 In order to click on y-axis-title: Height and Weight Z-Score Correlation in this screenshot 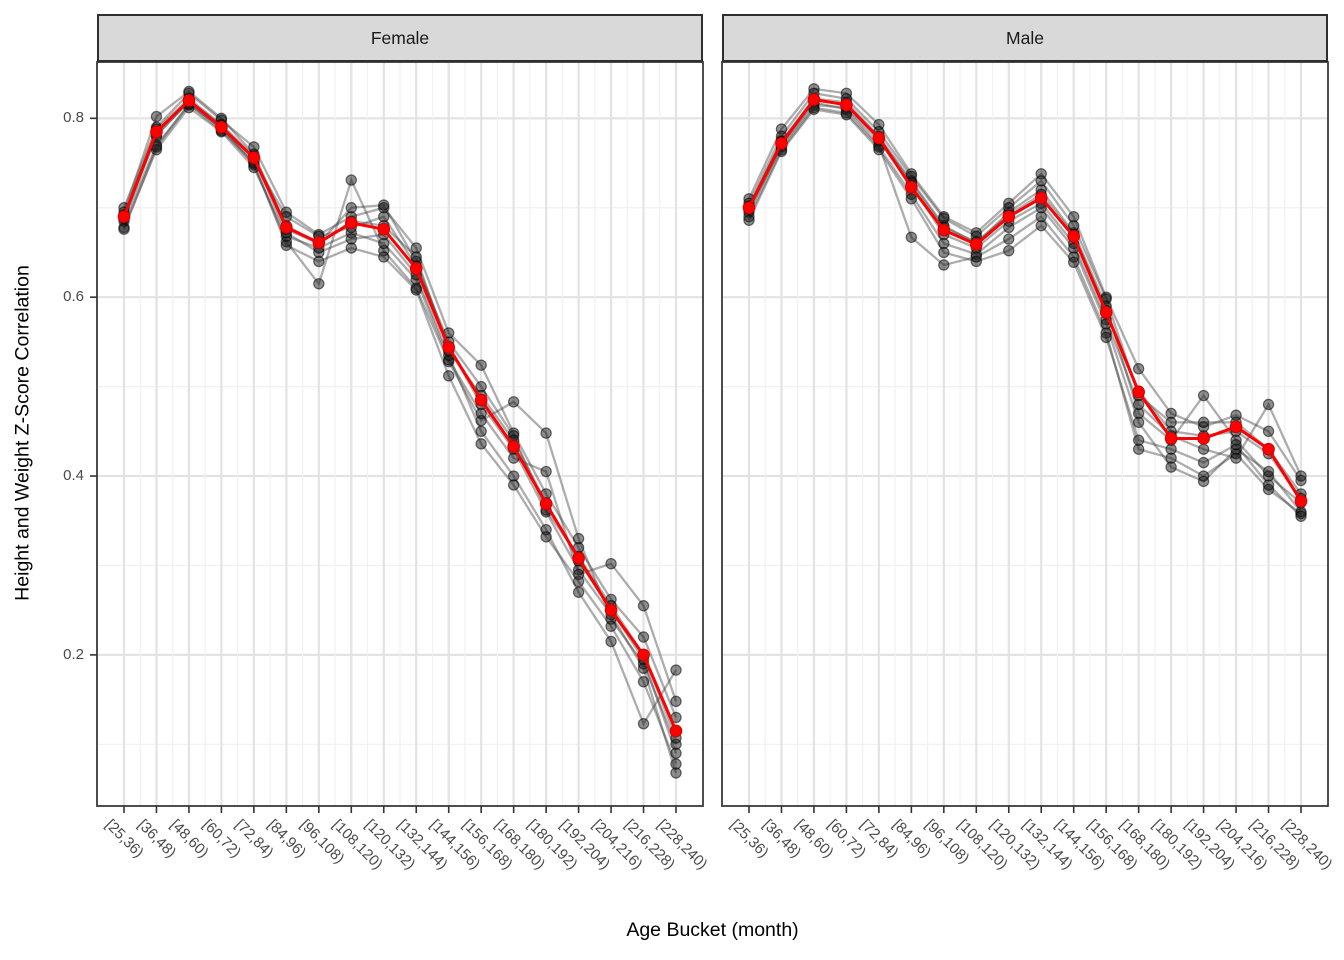, I will do `click(22, 433)`.